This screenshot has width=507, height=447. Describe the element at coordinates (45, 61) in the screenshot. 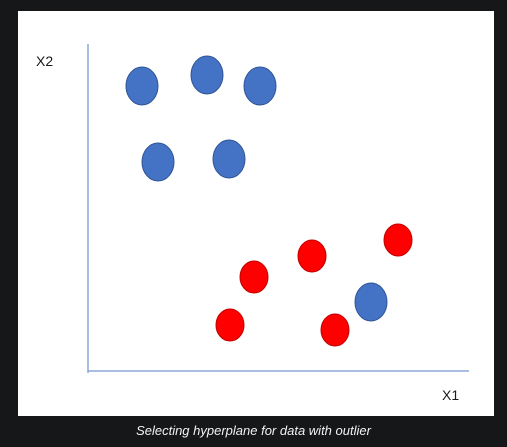

I see `y-axis-label: X2` at that location.